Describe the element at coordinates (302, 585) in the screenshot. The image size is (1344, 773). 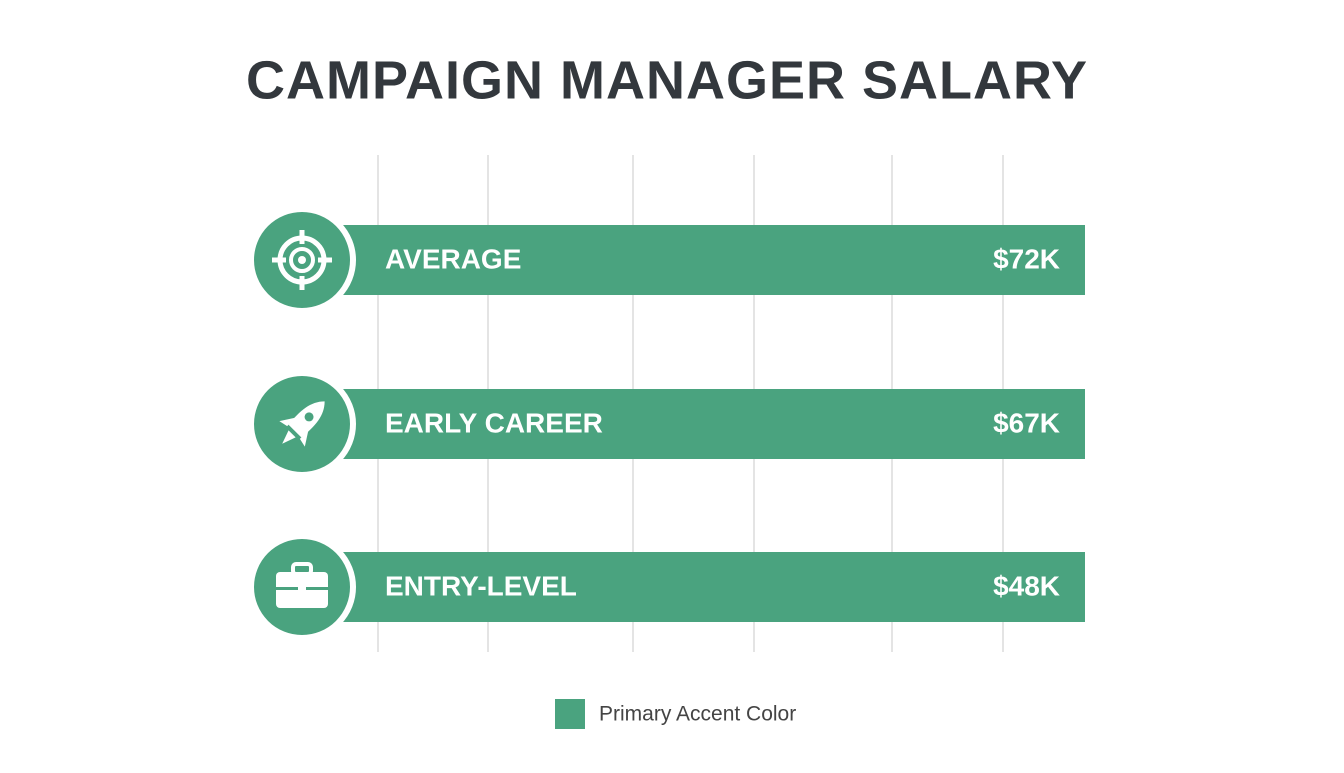
I see `briefcase-icon` at that location.